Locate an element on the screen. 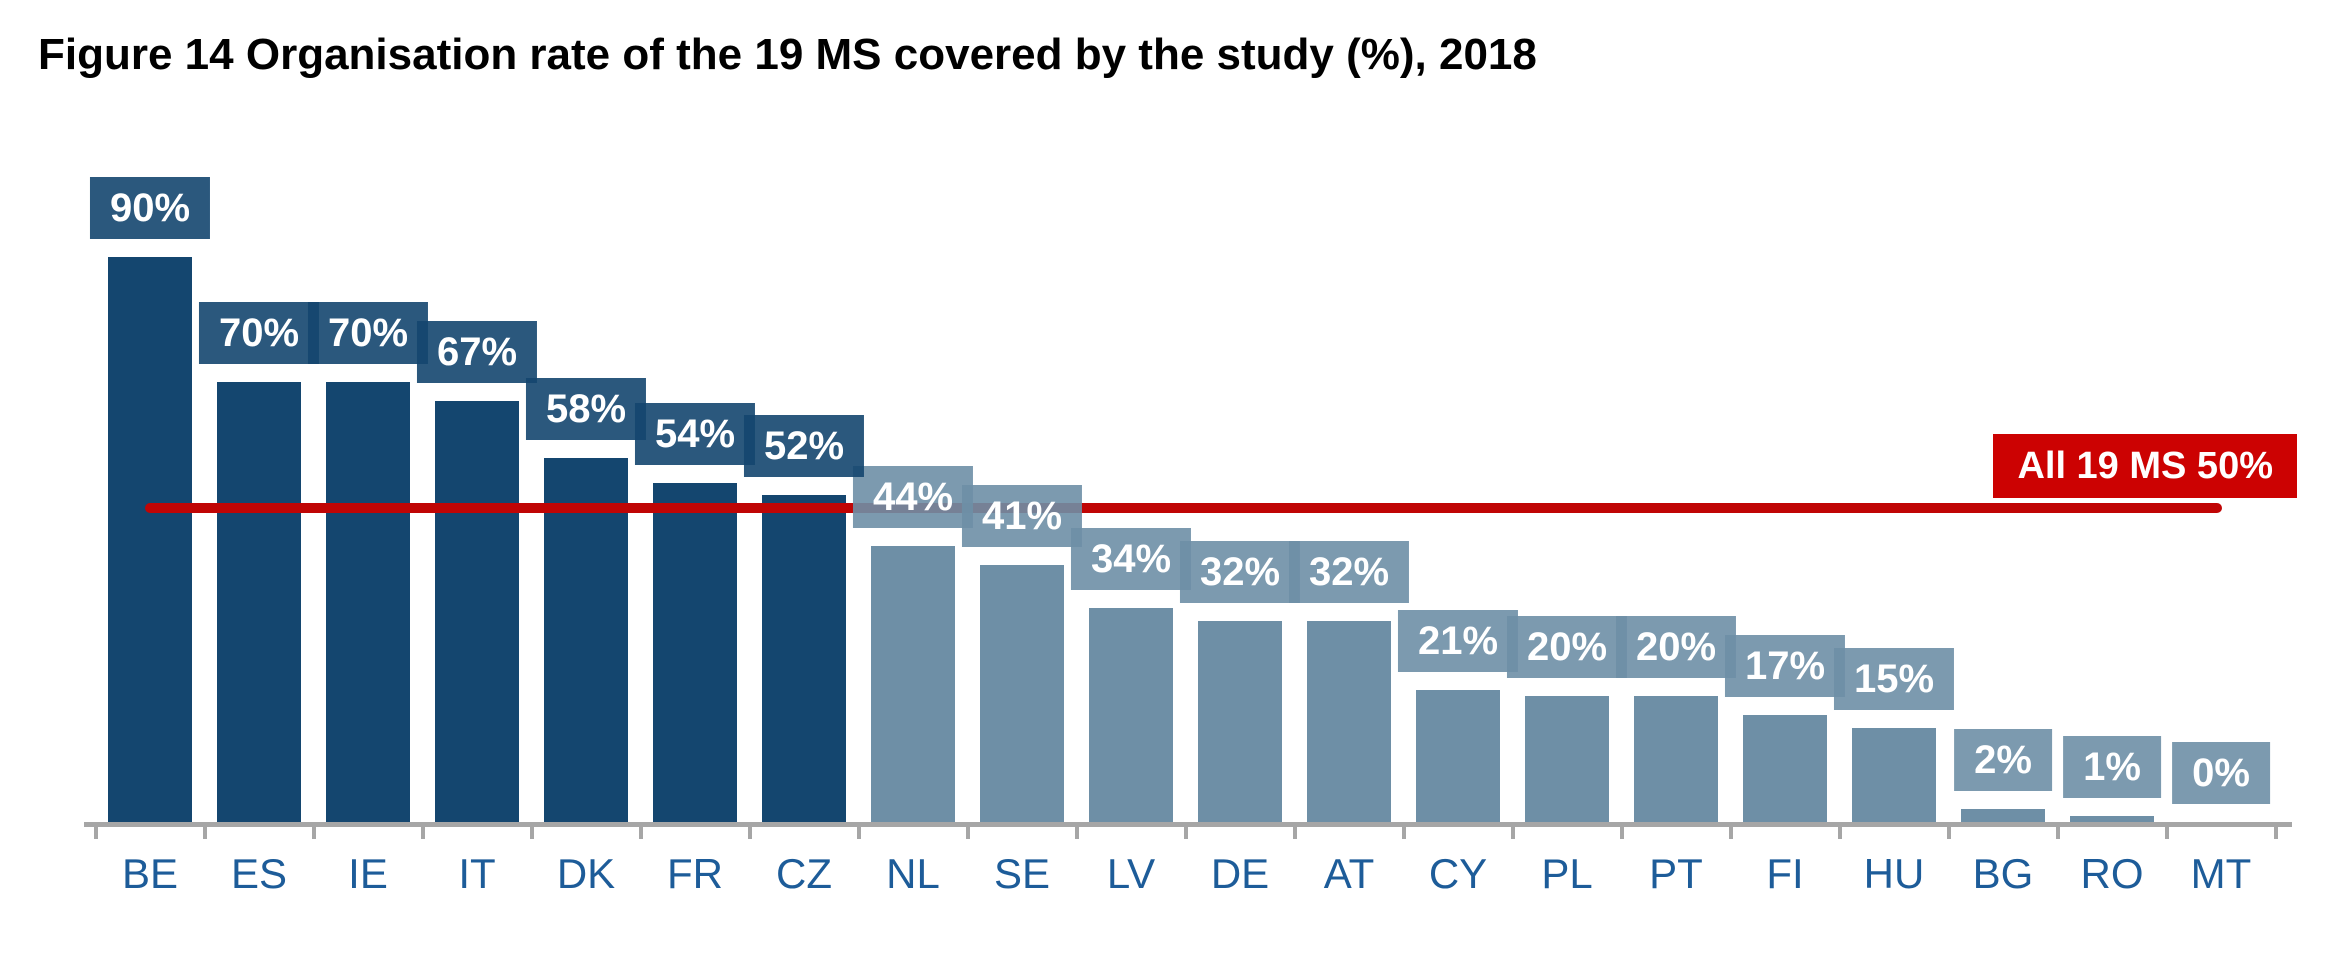 Image resolution: width=2352 pixels, height=970 pixels. x-label-DK: DK is located at coordinates (586, 873).